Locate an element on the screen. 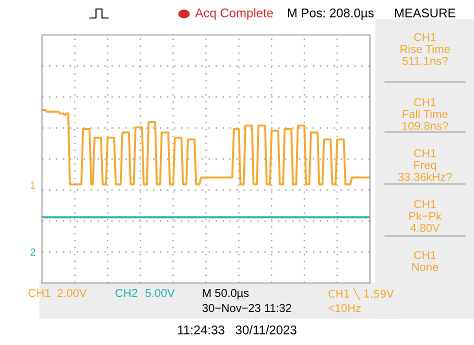  text: 11:24:33 30/11/2023 is located at coordinates (237, 329).